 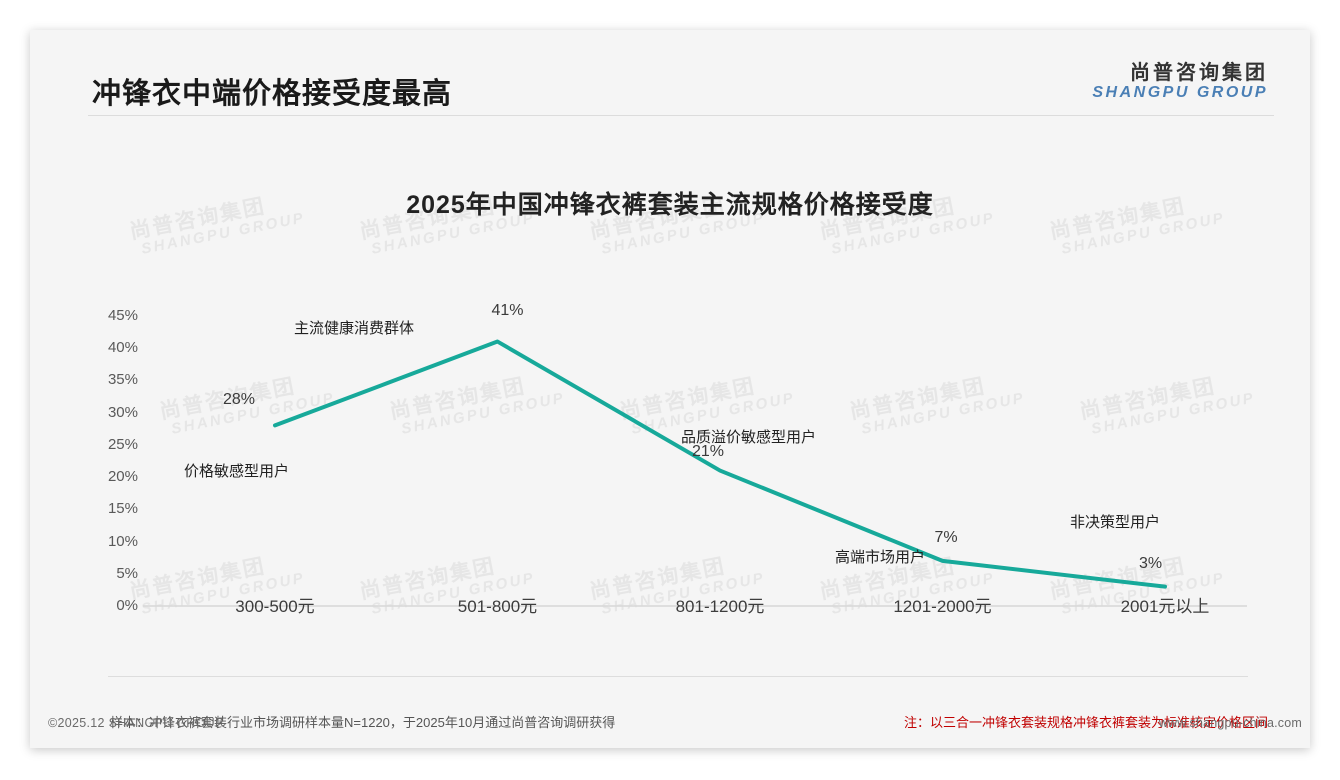 I want to click on y-axis-tick-label: 20%, so click(x=122, y=476).